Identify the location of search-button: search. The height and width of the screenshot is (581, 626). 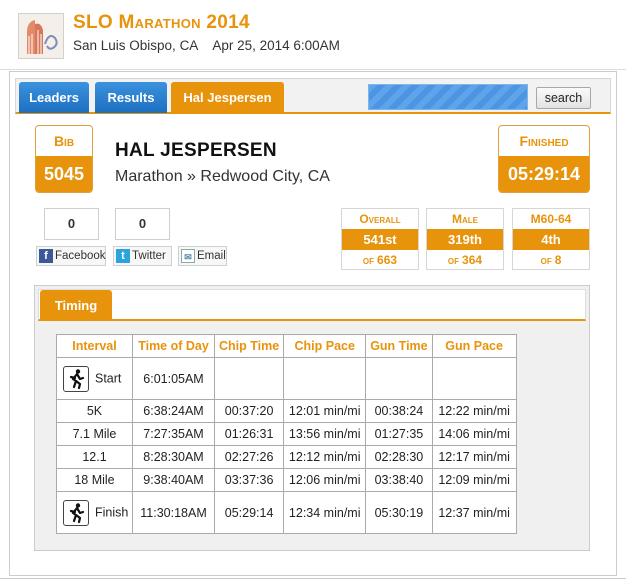
(563, 98).